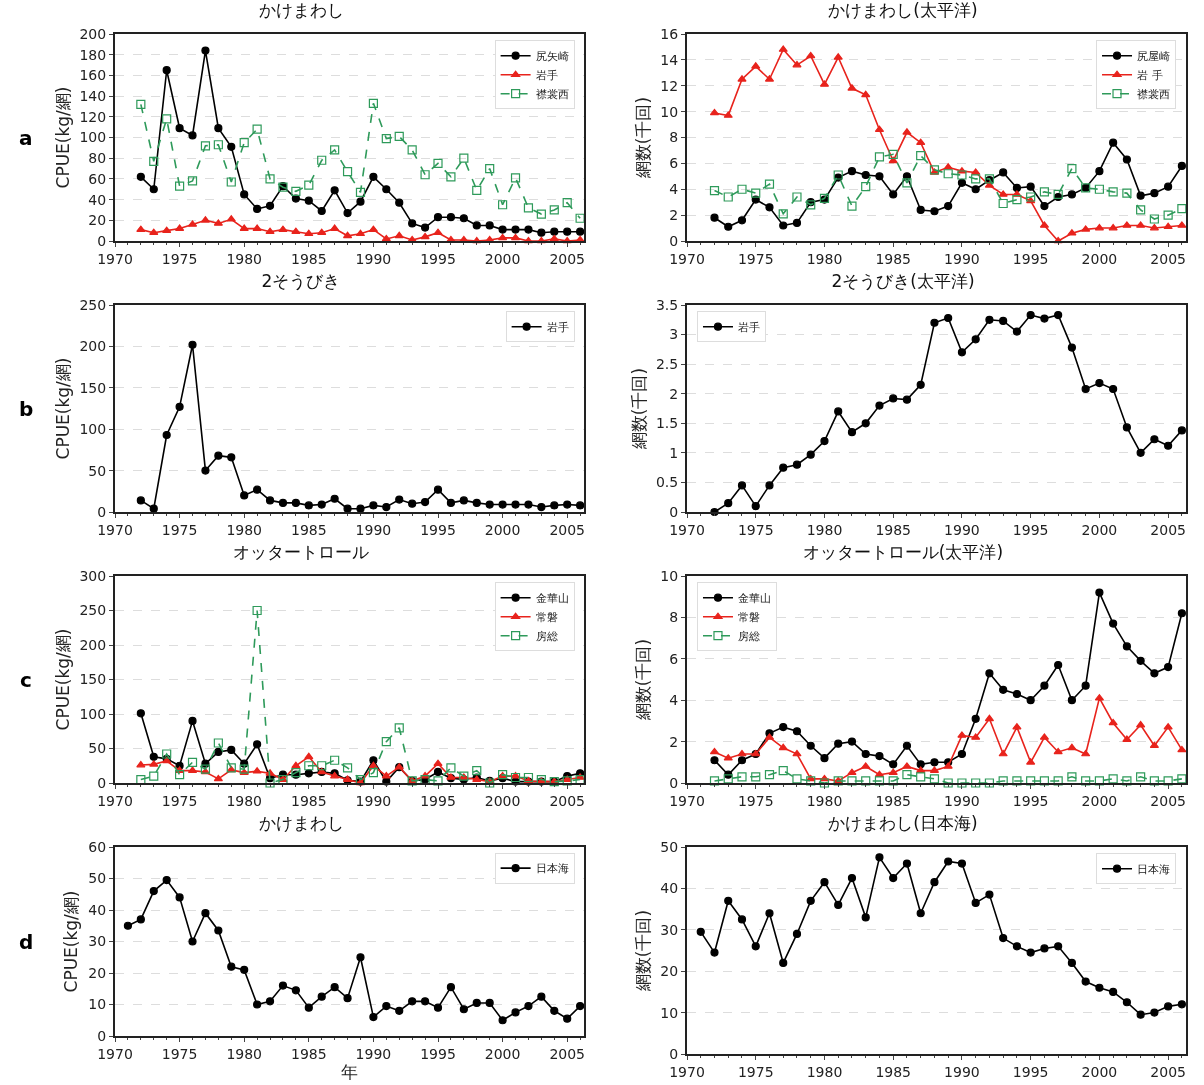  Describe the element at coordinates (903, 10) in the screenshot. I see `chart-title: かけまわし(太平洋)` at that location.